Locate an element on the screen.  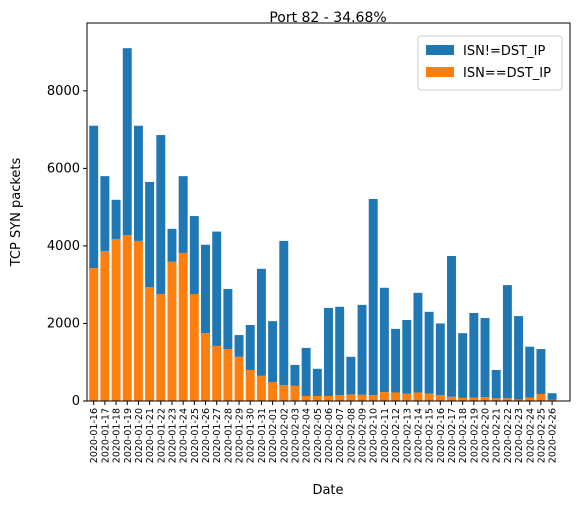
y-tick-label: 0 is located at coordinates (76, 401).